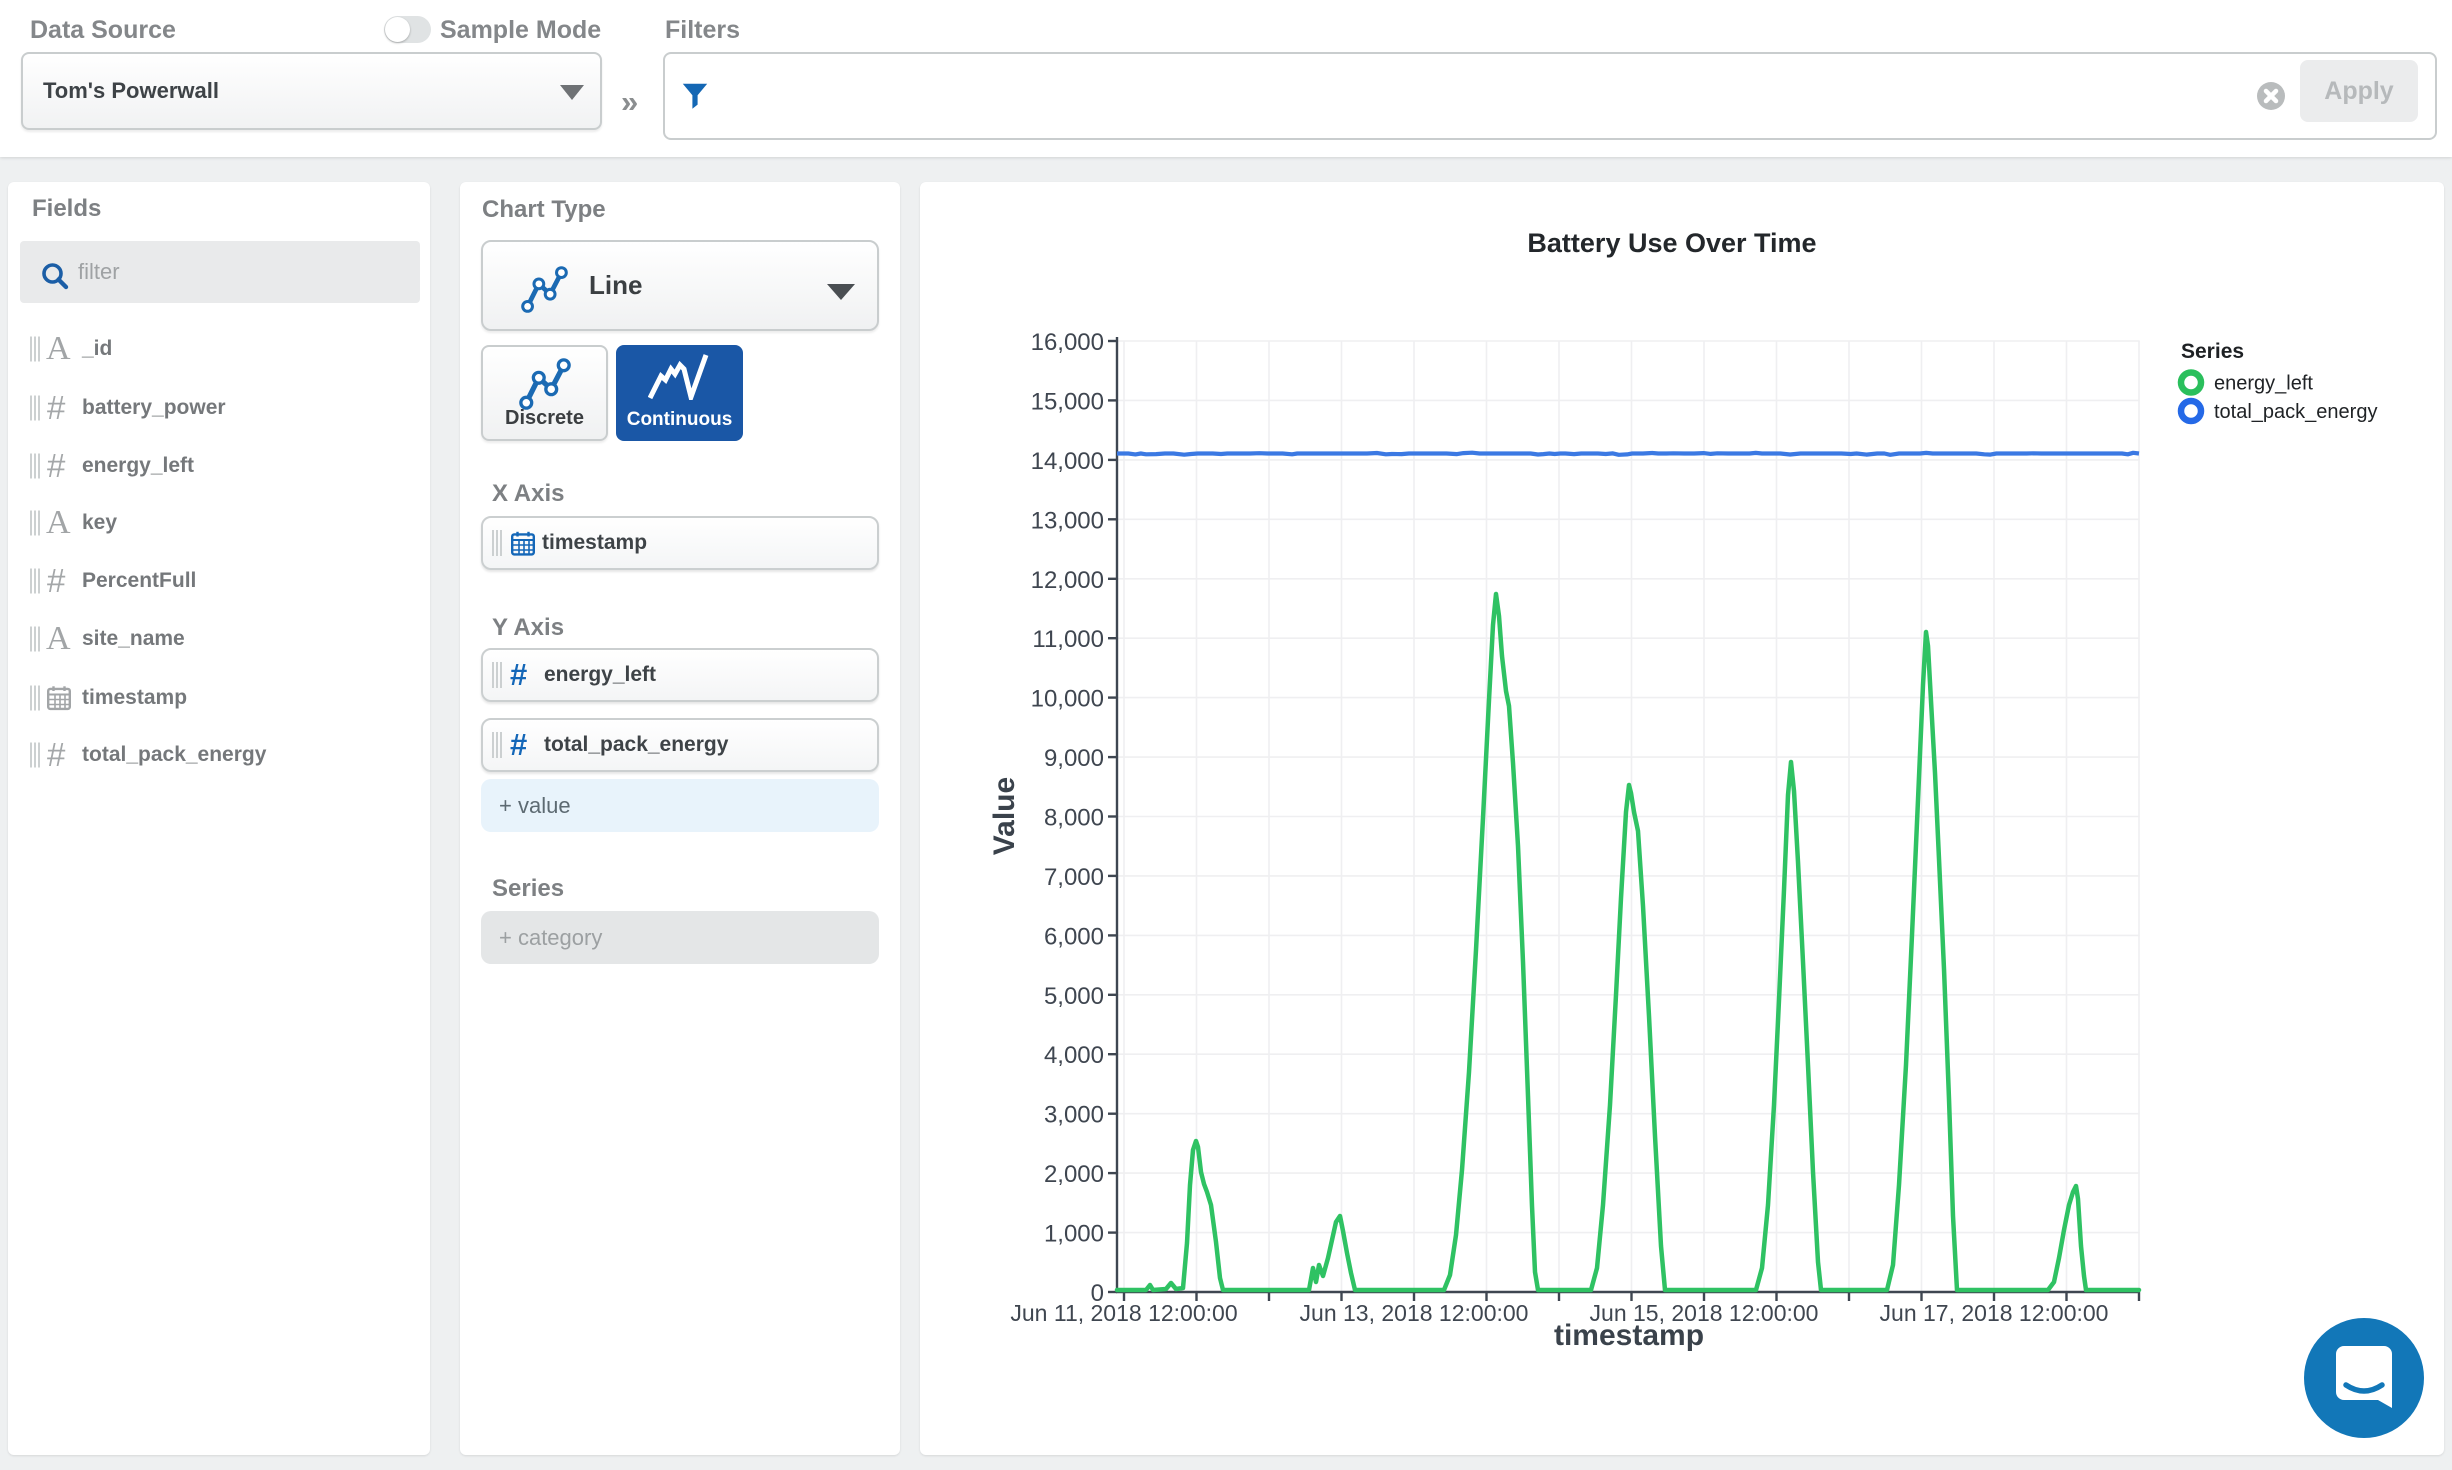  What do you see at coordinates (1074, 818) in the screenshot?
I see `svg-text: 8,000` at bounding box center [1074, 818].